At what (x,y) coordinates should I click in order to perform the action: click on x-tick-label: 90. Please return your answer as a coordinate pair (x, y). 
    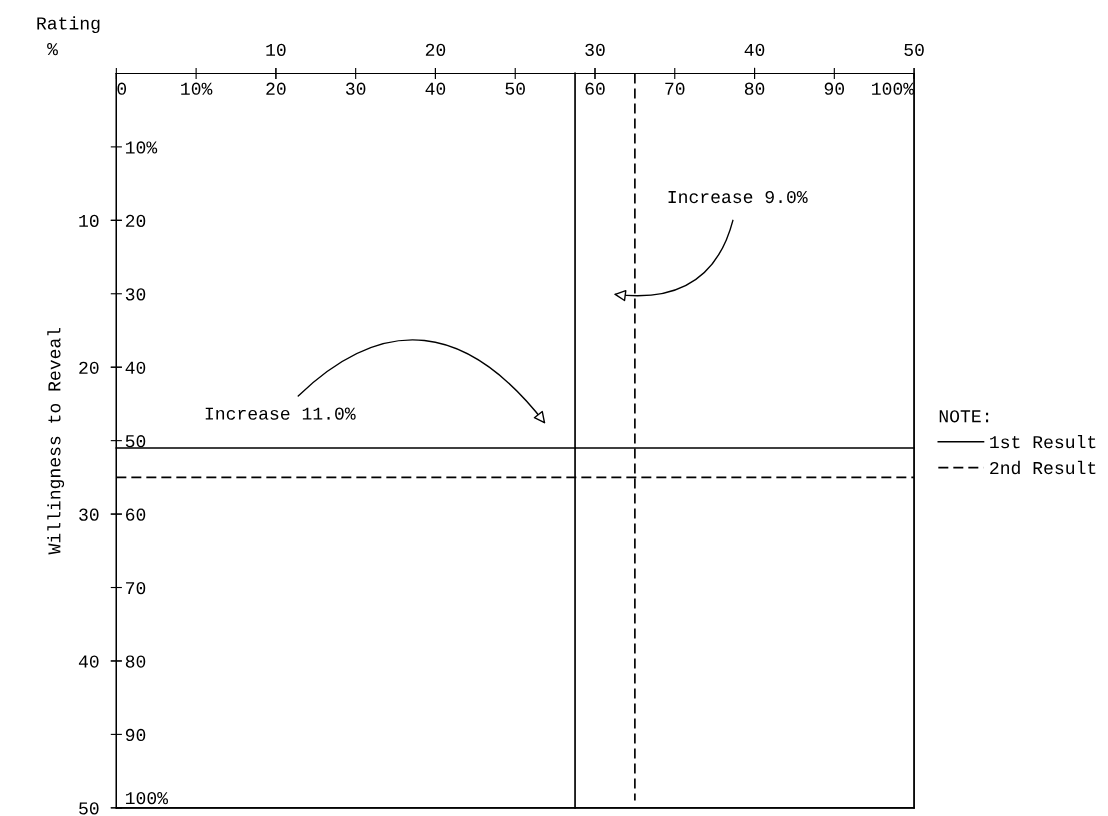
    Looking at the image, I should click on (834, 88).